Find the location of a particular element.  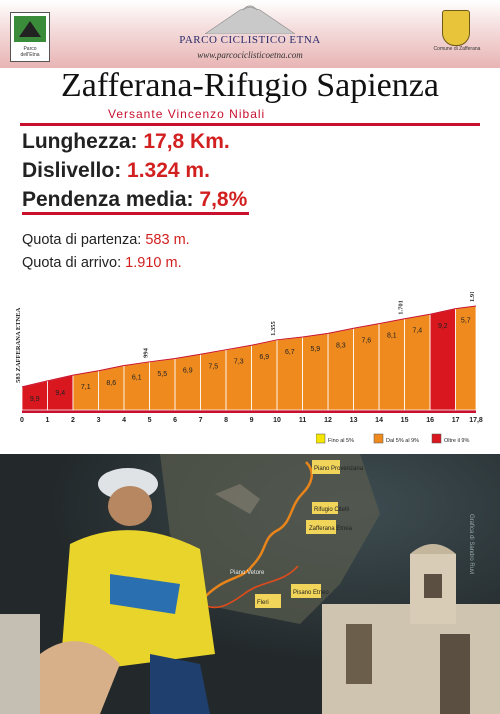

x-tick-label: 8 is located at coordinates (226, 420).